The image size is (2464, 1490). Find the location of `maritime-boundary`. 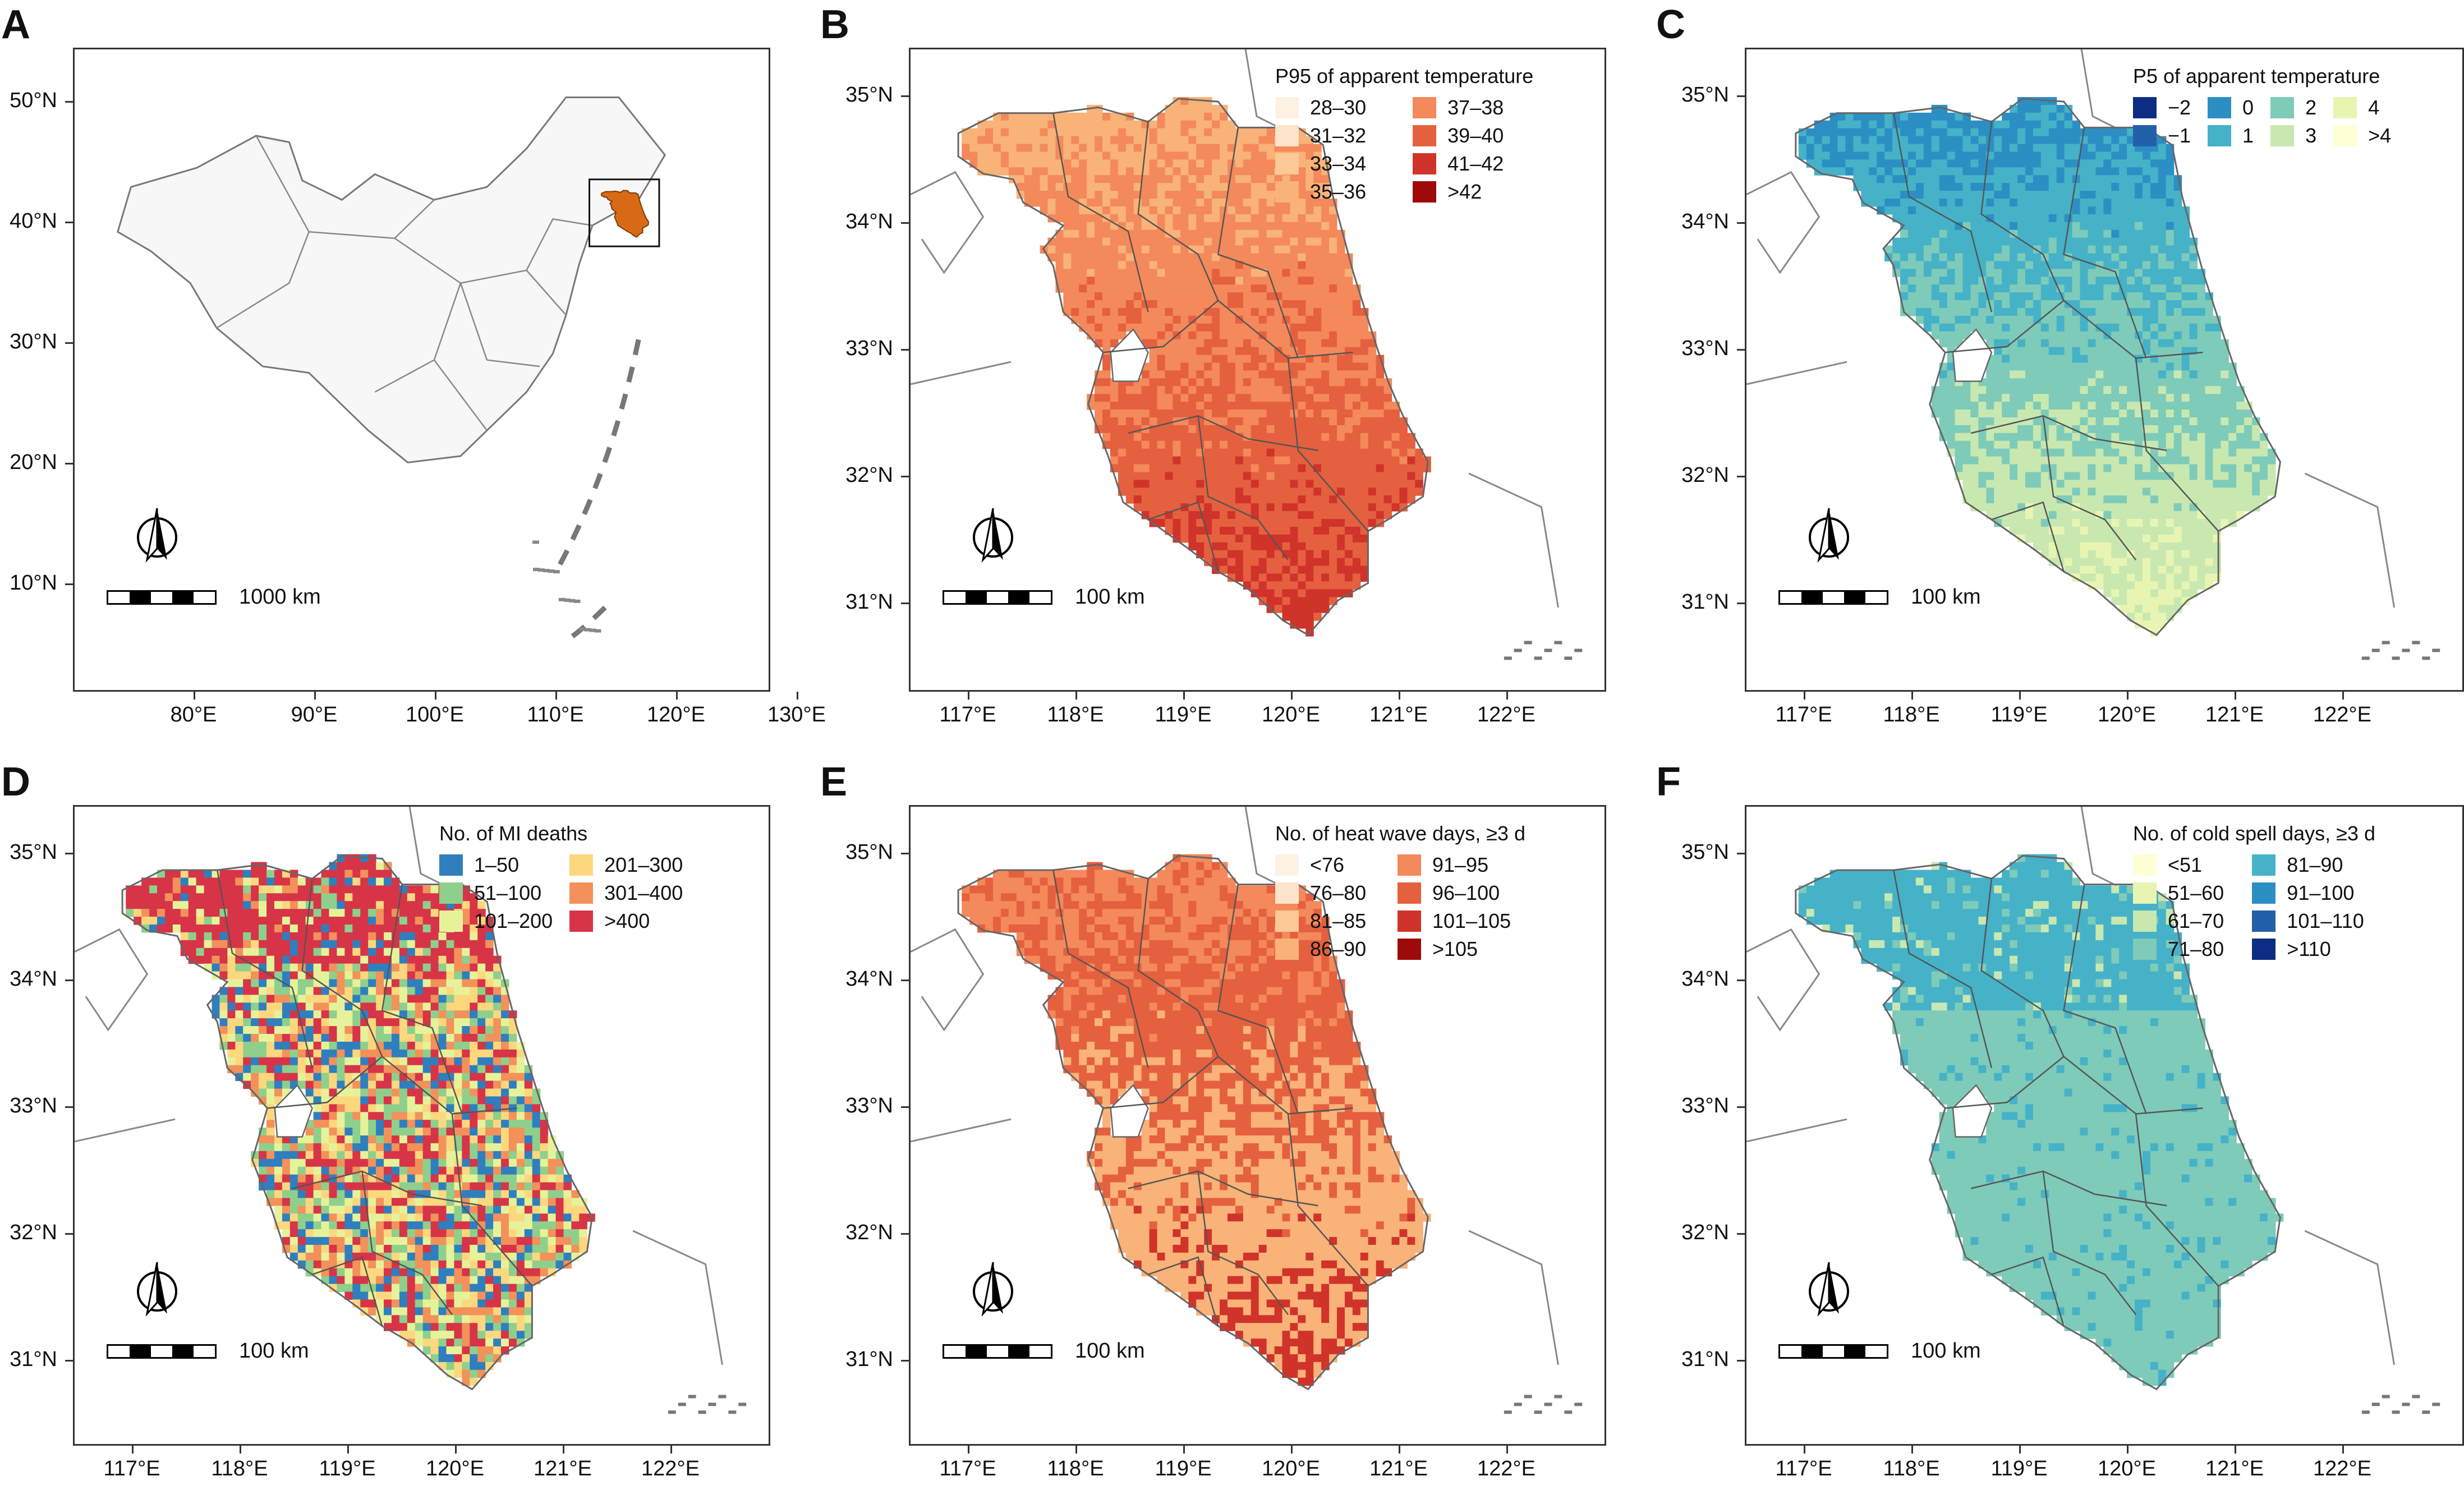

maritime-boundary is located at coordinates (597, 491).